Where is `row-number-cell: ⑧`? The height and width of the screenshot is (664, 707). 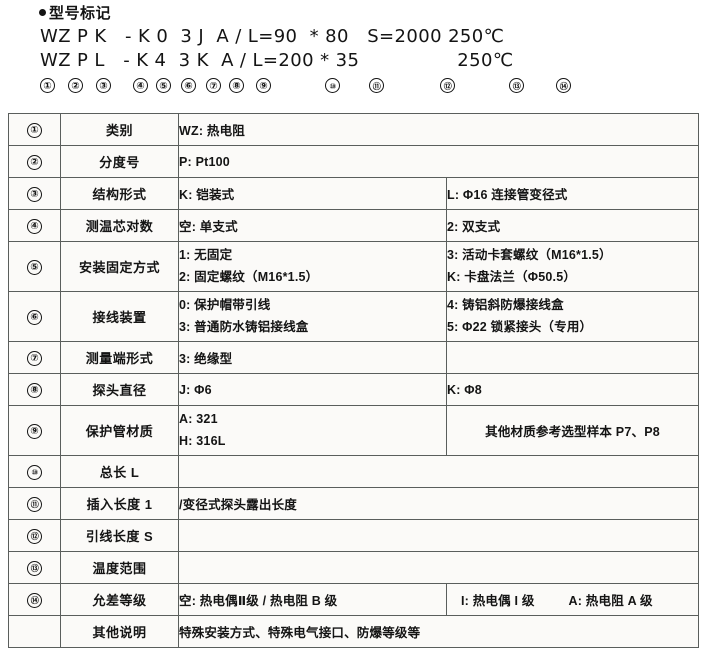 row-number-cell: ⑧ is located at coordinates (34, 389).